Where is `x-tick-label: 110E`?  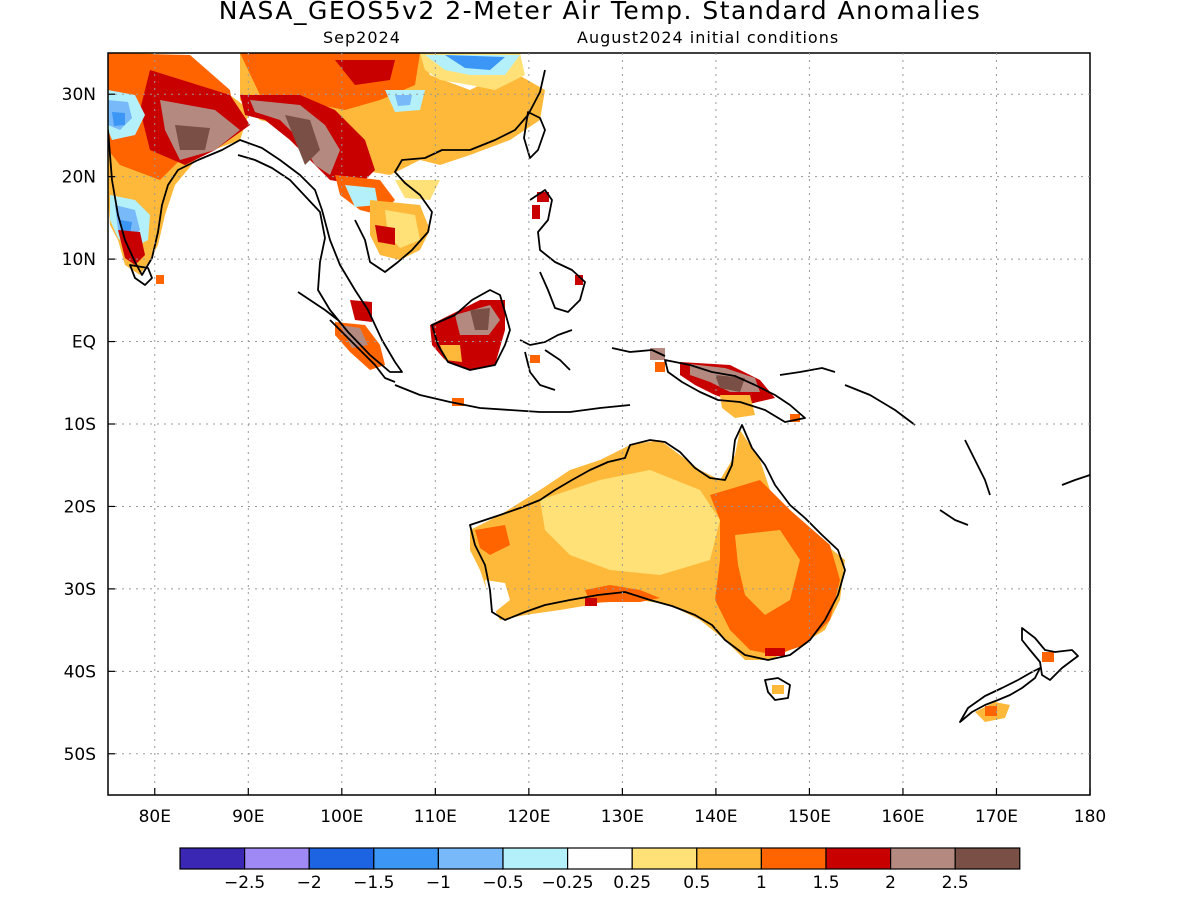 x-tick-label: 110E is located at coordinates (435, 817).